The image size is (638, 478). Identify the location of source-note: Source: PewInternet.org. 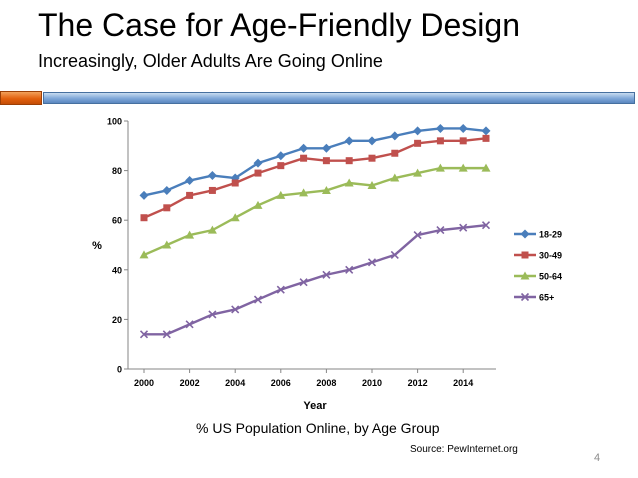
(464, 449).